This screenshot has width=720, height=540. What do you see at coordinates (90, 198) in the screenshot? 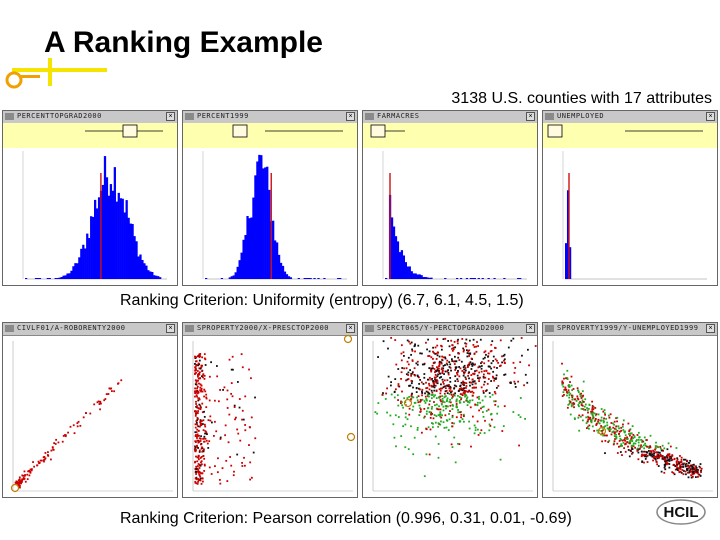
I see `histogram-panel-1: PERCENTTOPGRAD2000 ×` at bounding box center [90, 198].